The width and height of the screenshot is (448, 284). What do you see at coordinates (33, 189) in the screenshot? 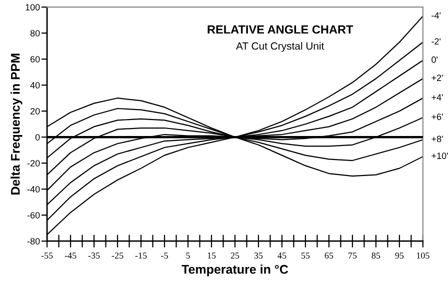
I see `y-tick-label: -40` at bounding box center [33, 189].